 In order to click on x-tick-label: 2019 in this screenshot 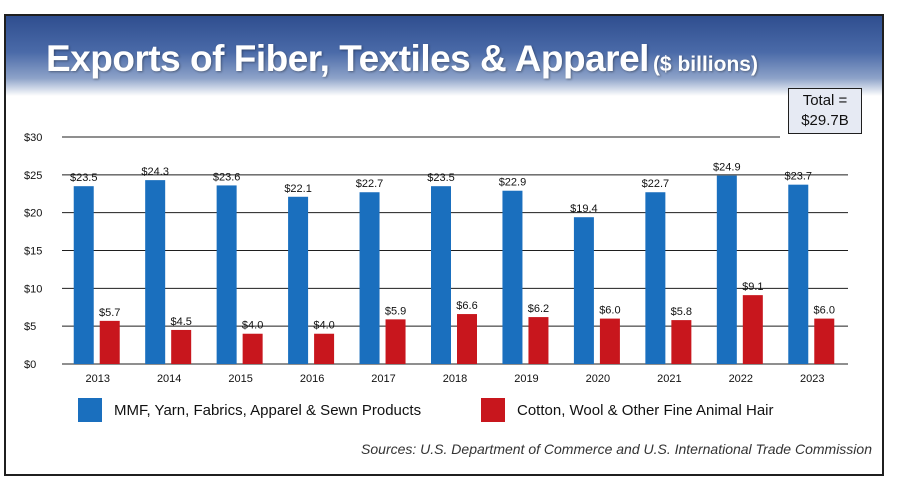, I will do `click(526, 379)`.